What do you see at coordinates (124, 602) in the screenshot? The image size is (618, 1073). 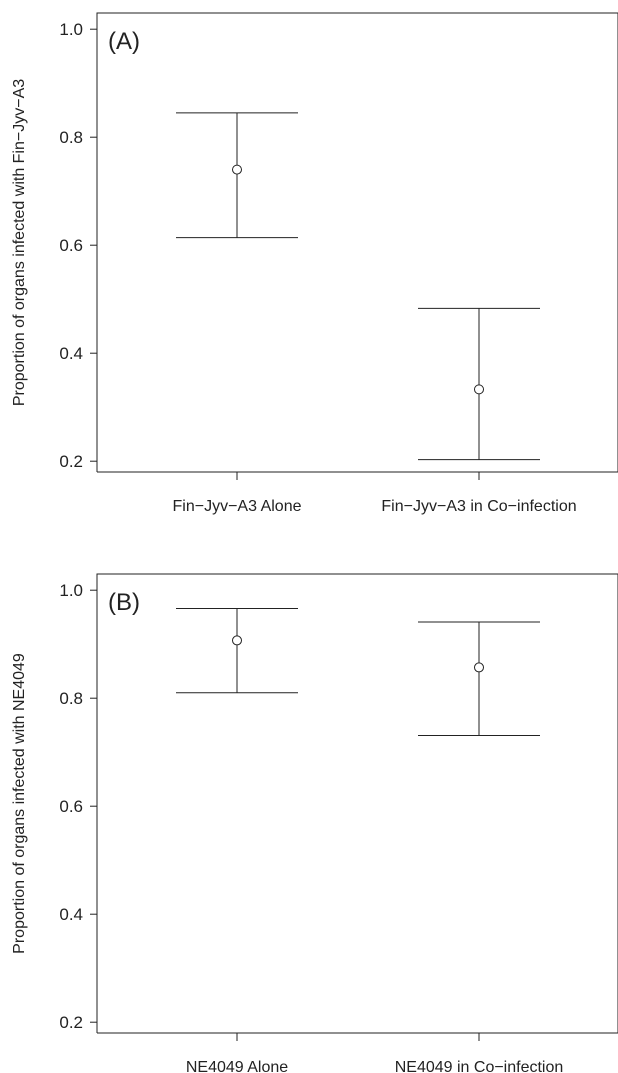 I see `panel-label: (B)` at bounding box center [124, 602].